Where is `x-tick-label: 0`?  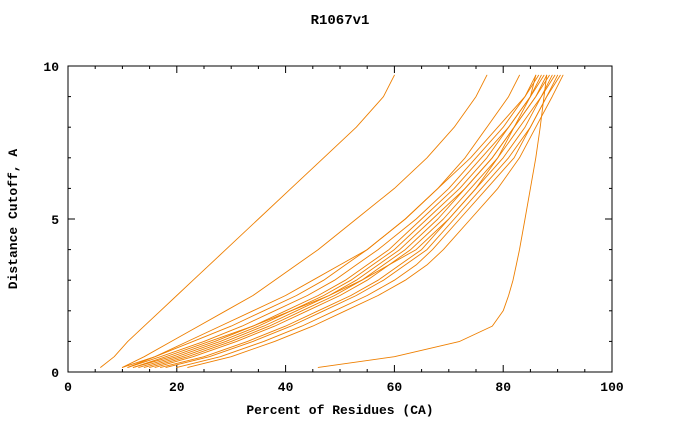
x-tick-label: 0 is located at coordinates (68, 387).